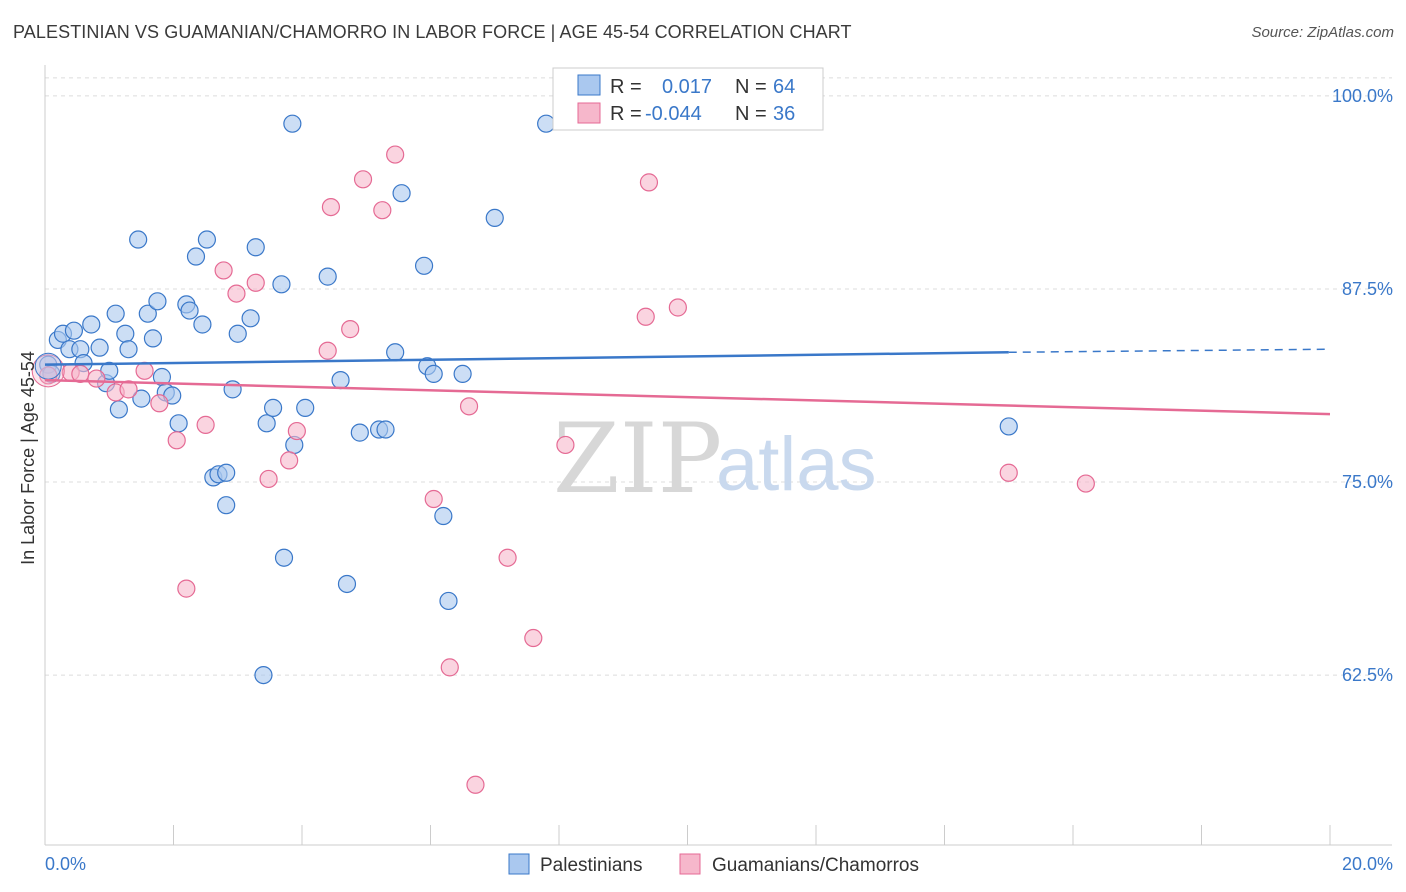 This screenshot has width=1406, height=892. What do you see at coordinates (589, 85) in the screenshot?
I see `stats-legend-swatch-palestinians` at bounding box center [589, 85].